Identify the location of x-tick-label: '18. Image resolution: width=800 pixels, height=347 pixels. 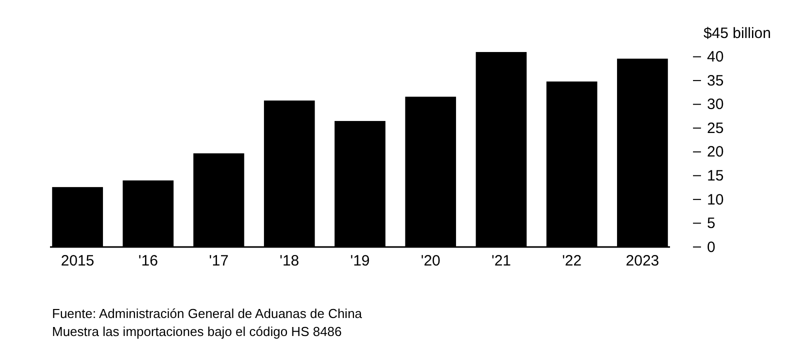
(290, 261).